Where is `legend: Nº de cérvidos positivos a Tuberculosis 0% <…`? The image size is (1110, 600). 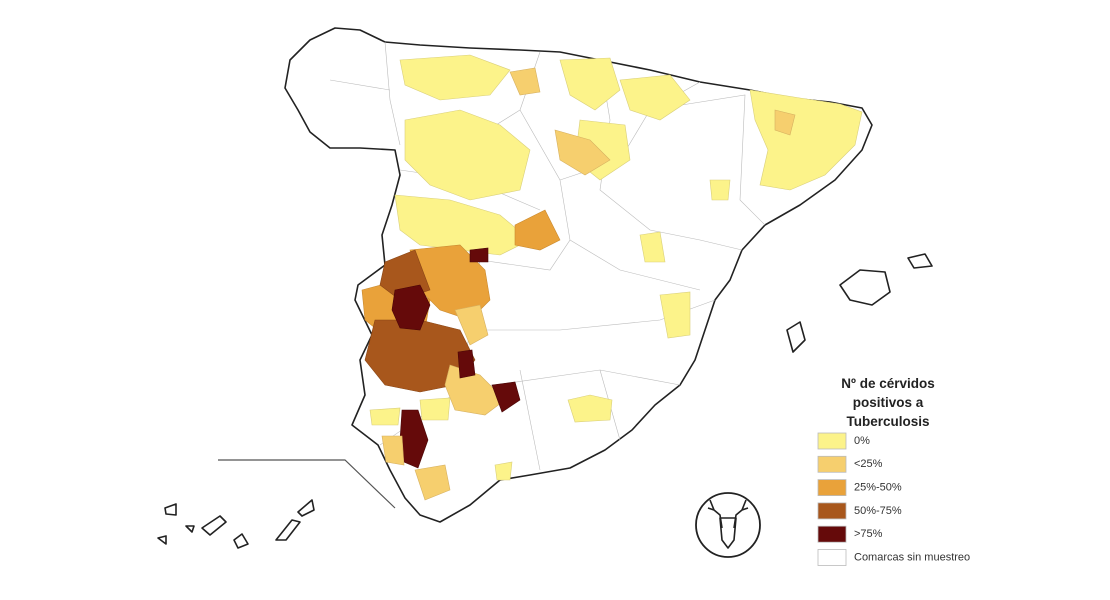 legend: Nº de cérvidos positivos a Tuberculosis 0% <… is located at coordinates (893, 471).